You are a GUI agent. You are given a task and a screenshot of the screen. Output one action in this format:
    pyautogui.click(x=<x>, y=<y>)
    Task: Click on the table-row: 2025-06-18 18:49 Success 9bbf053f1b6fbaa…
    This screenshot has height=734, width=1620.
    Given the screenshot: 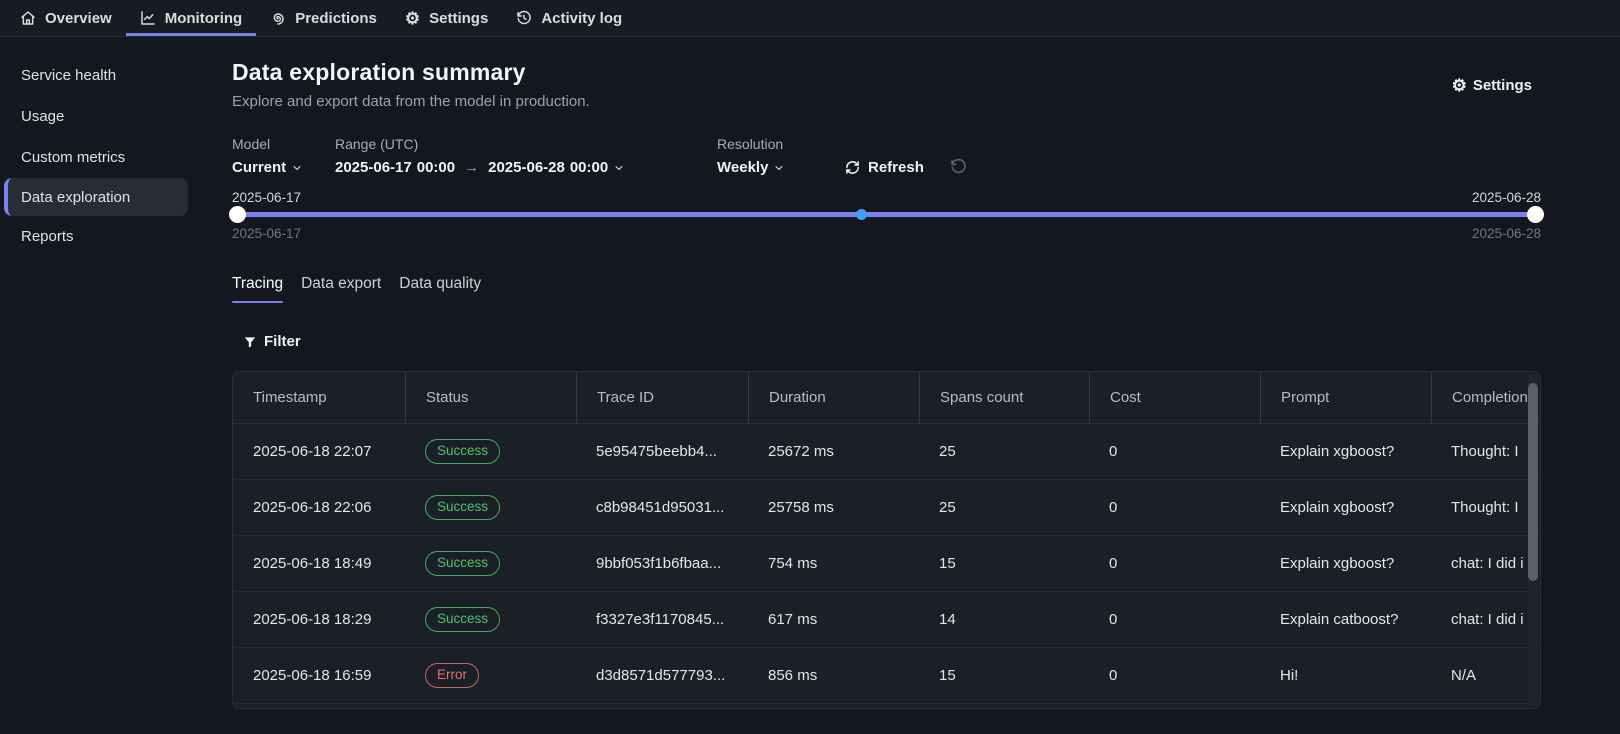 What is the action you would take?
    pyautogui.click(x=886, y=564)
    